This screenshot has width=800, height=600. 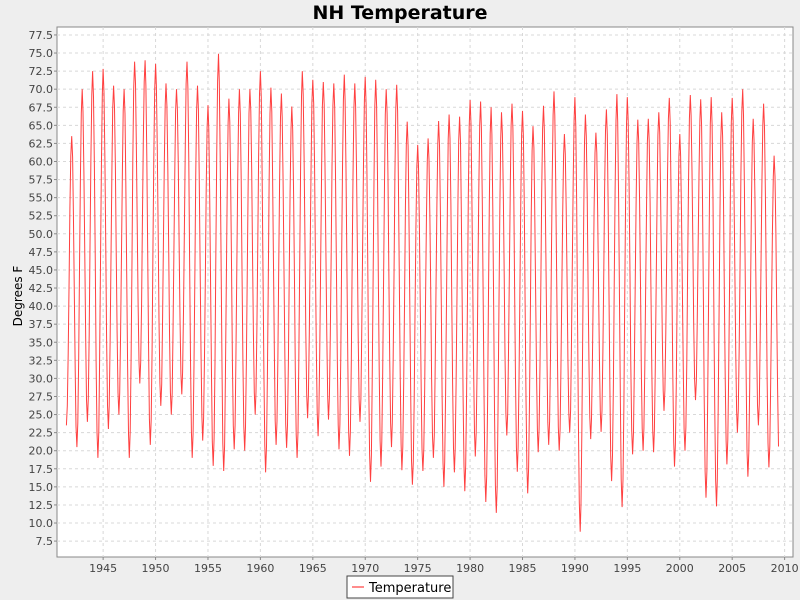 What do you see at coordinates (41, 234) in the screenshot?
I see `y-tick-label: 50.0` at bounding box center [41, 234].